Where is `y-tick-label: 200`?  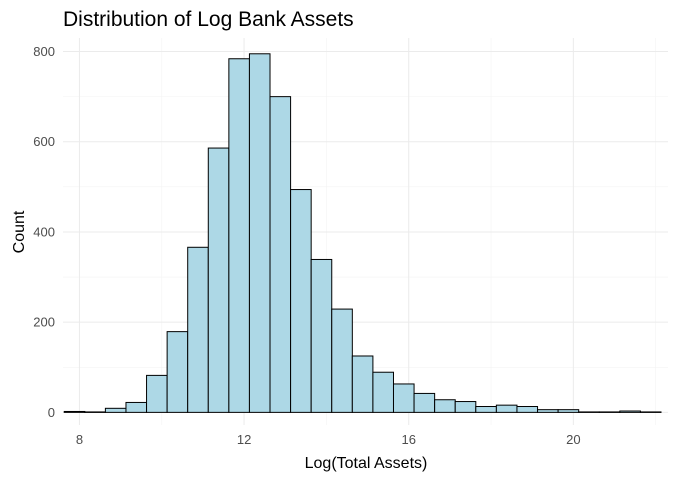
y-tick-label: 200 is located at coordinates (44, 322).